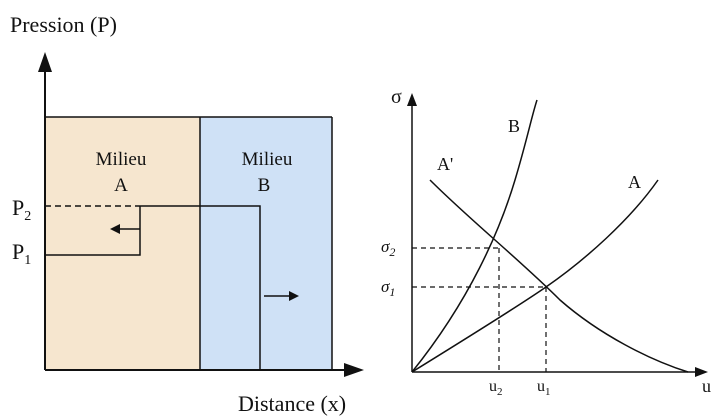  Describe the element at coordinates (412, 99) in the screenshot. I see `sigma-axis-arrowhead` at that location.